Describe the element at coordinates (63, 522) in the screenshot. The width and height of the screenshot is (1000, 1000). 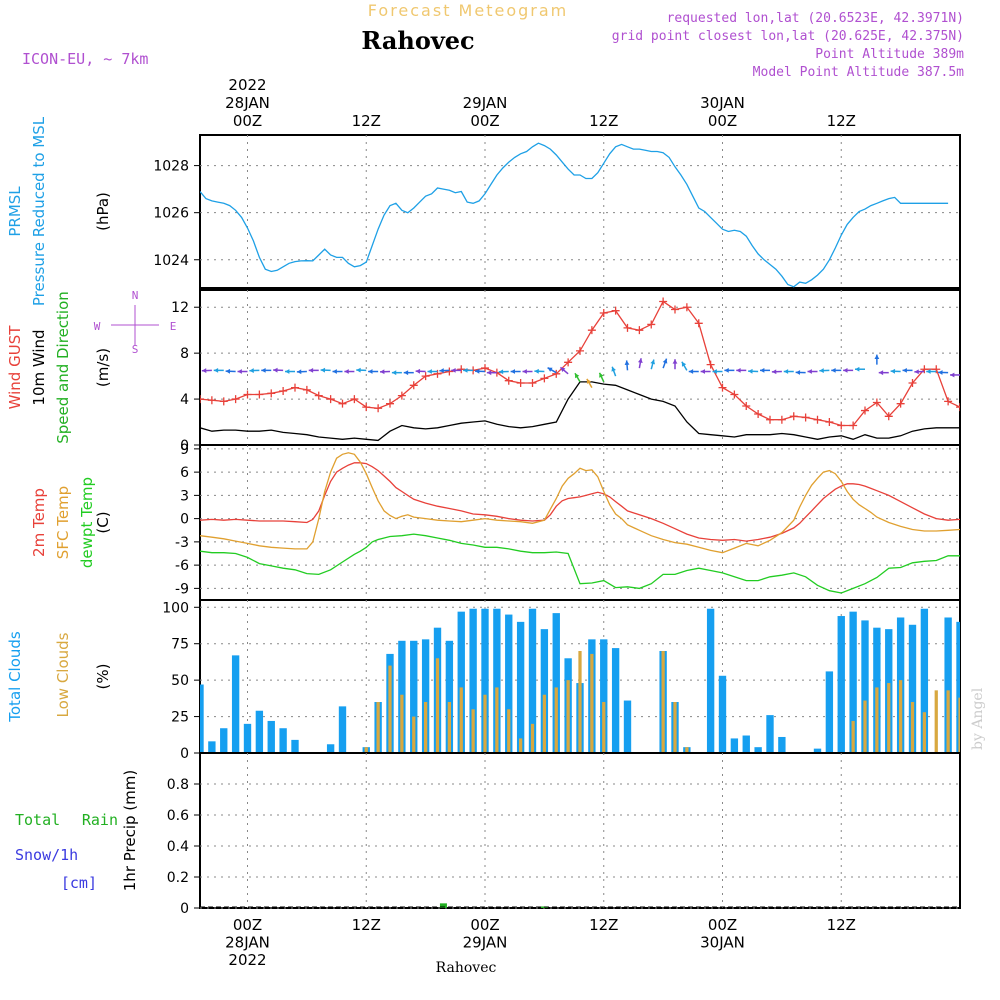
I see `series-label: SFC Temp` at that location.